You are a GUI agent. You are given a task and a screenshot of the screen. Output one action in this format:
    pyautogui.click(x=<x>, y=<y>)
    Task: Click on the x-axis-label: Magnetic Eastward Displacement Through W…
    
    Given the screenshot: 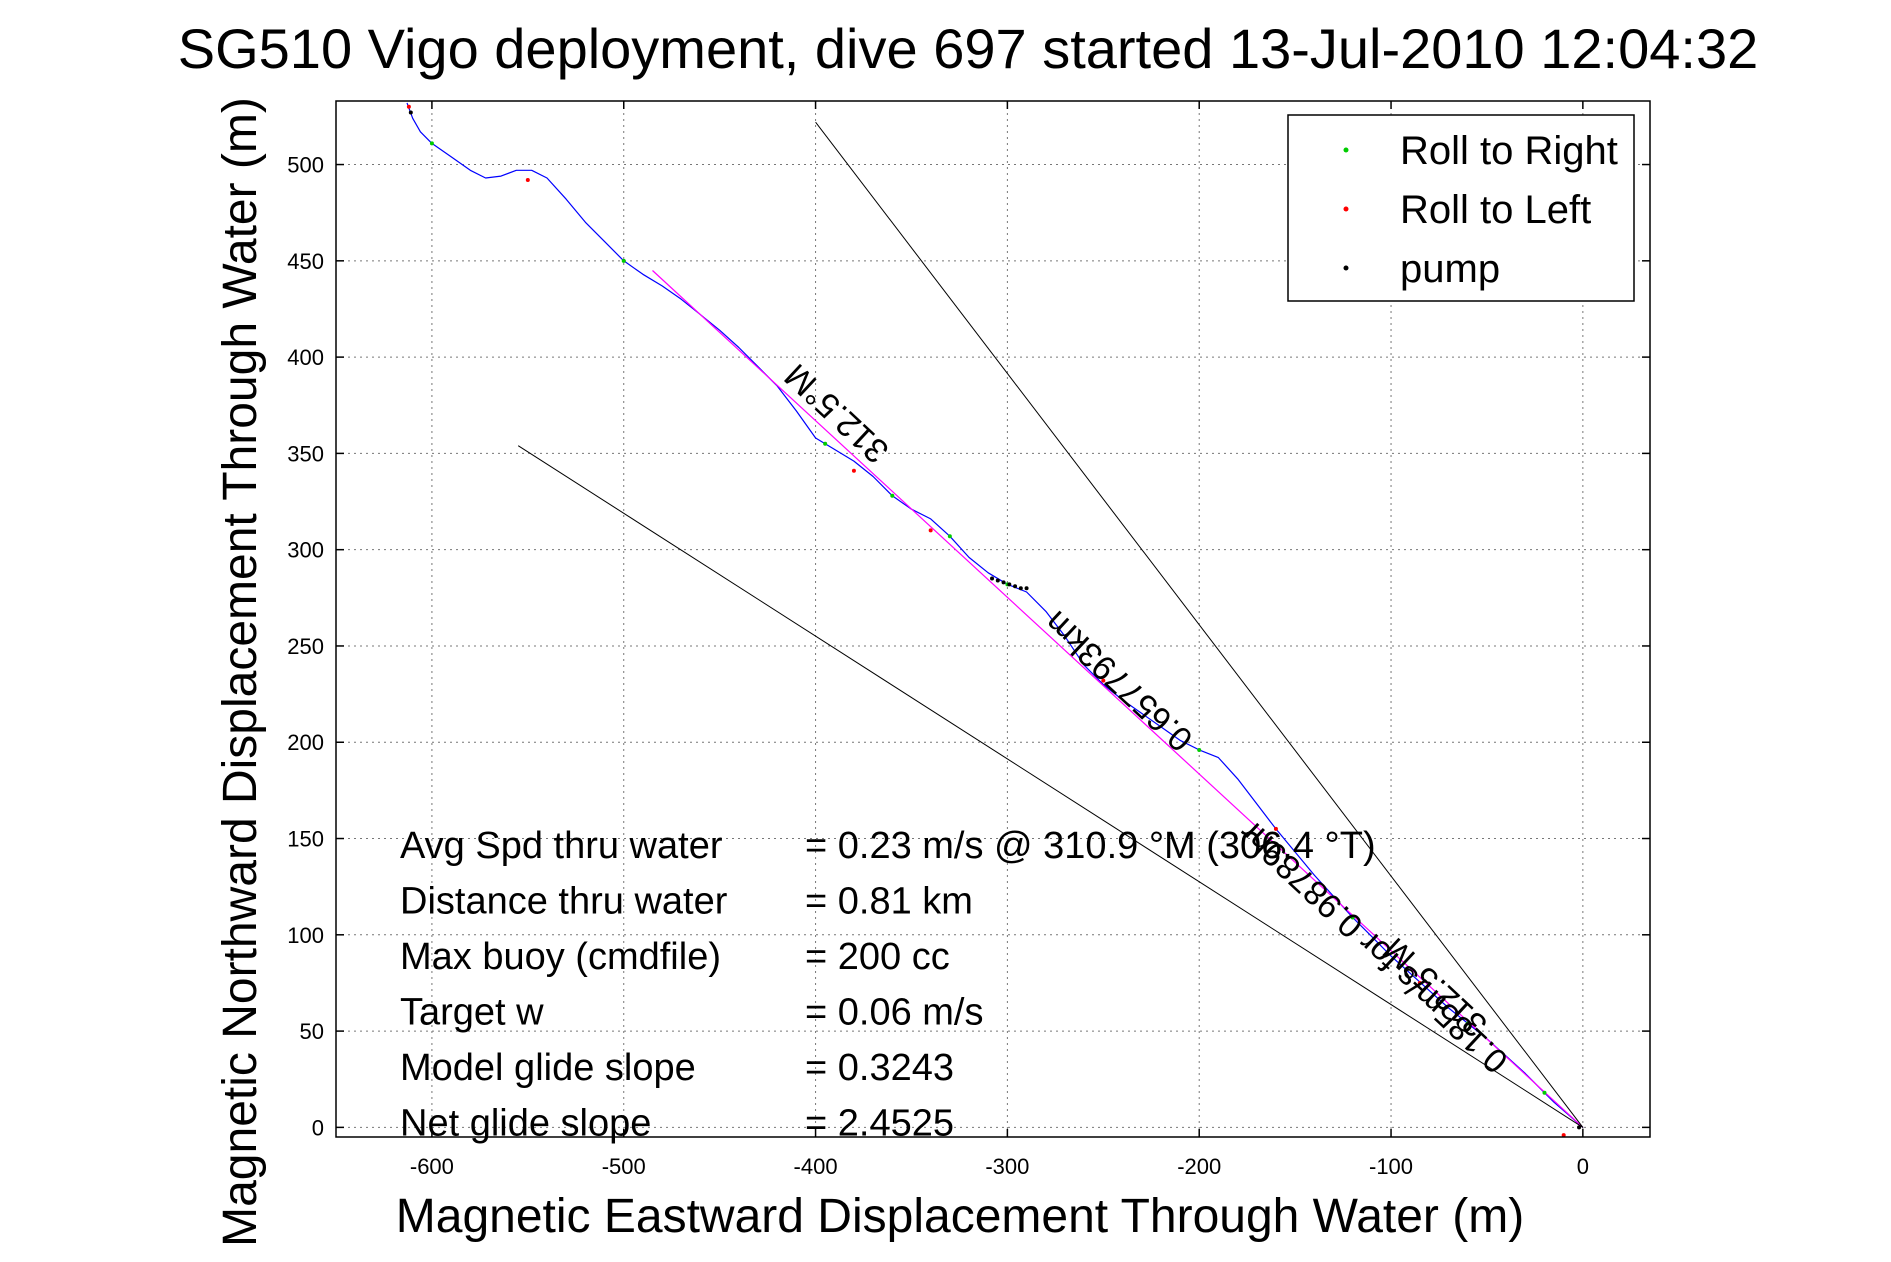 What is the action you would take?
    pyautogui.click(x=960, y=1216)
    